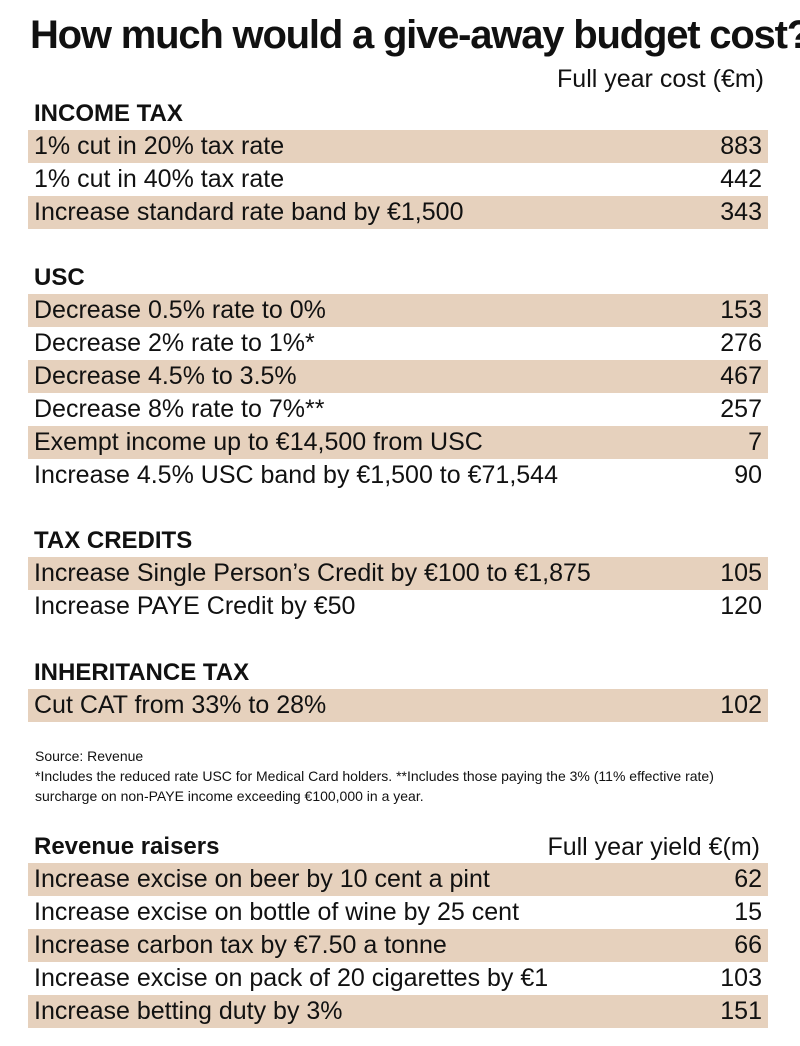 Image resolution: width=800 pixels, height=1046 pixels. Describe the element at coordinates (741, 310) in the screenshot. I see `row-value: 153` at that location.